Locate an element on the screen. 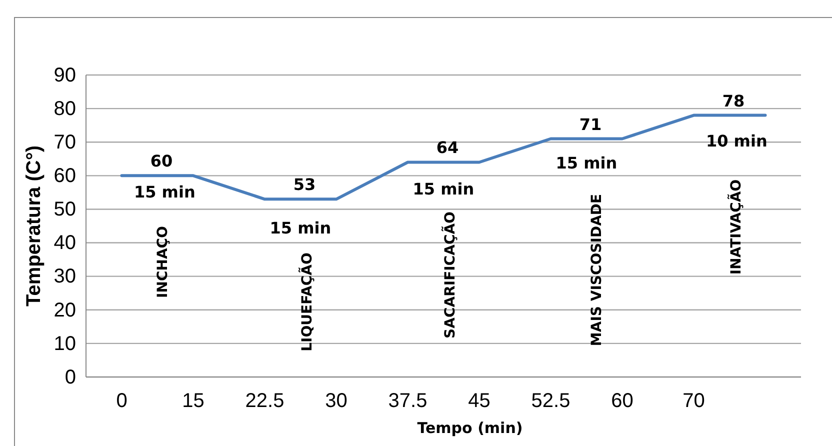 The height and width of the screenshot is (446, 832). annotation: INATIVAÇÃO is located at coordinates (735, 227).